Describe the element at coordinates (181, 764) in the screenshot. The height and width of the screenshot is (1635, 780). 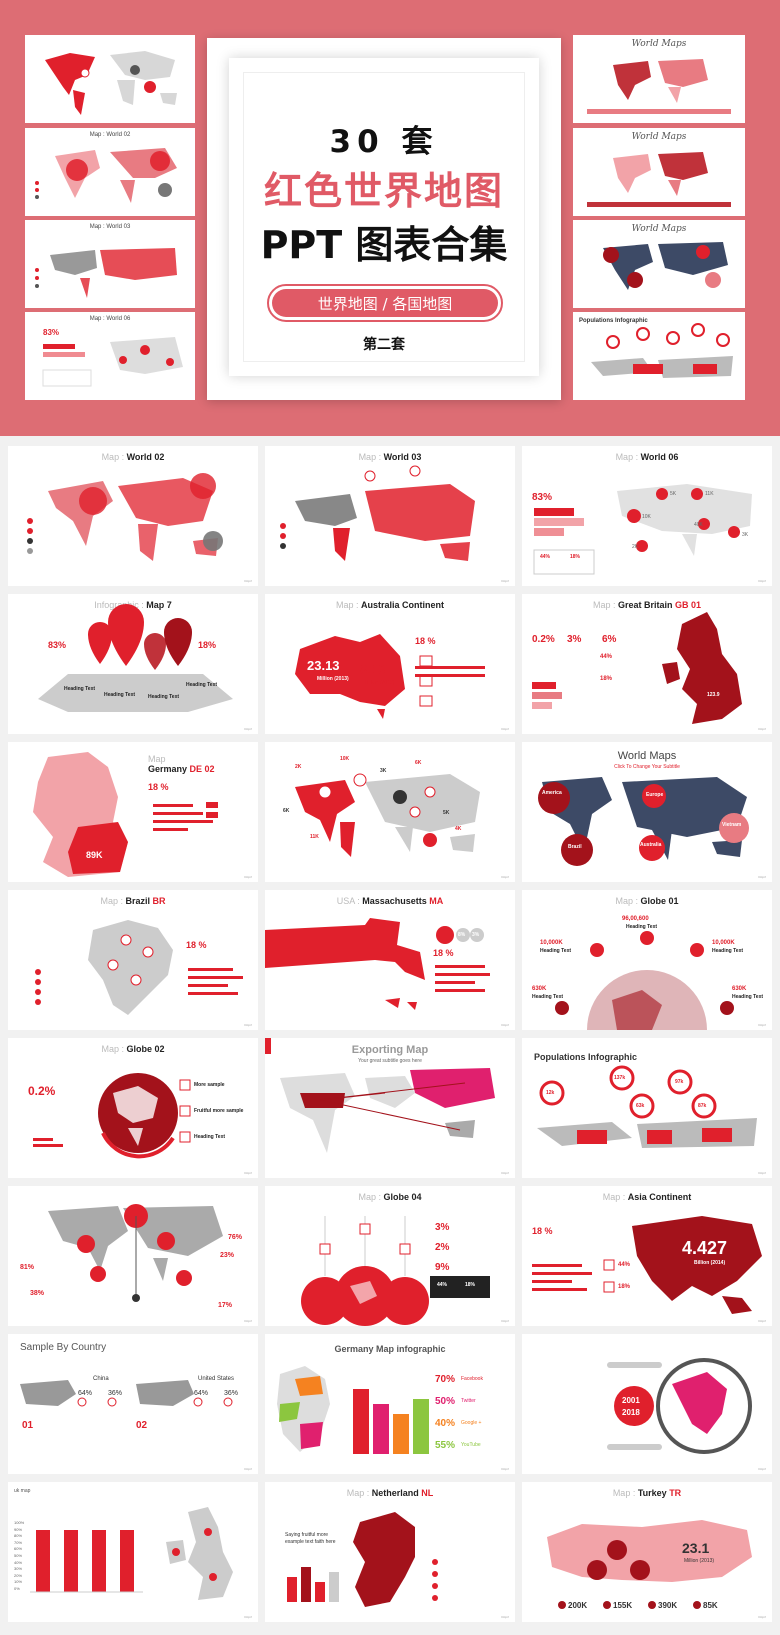
I see `card-title: Map Germany DE 02` at that location.